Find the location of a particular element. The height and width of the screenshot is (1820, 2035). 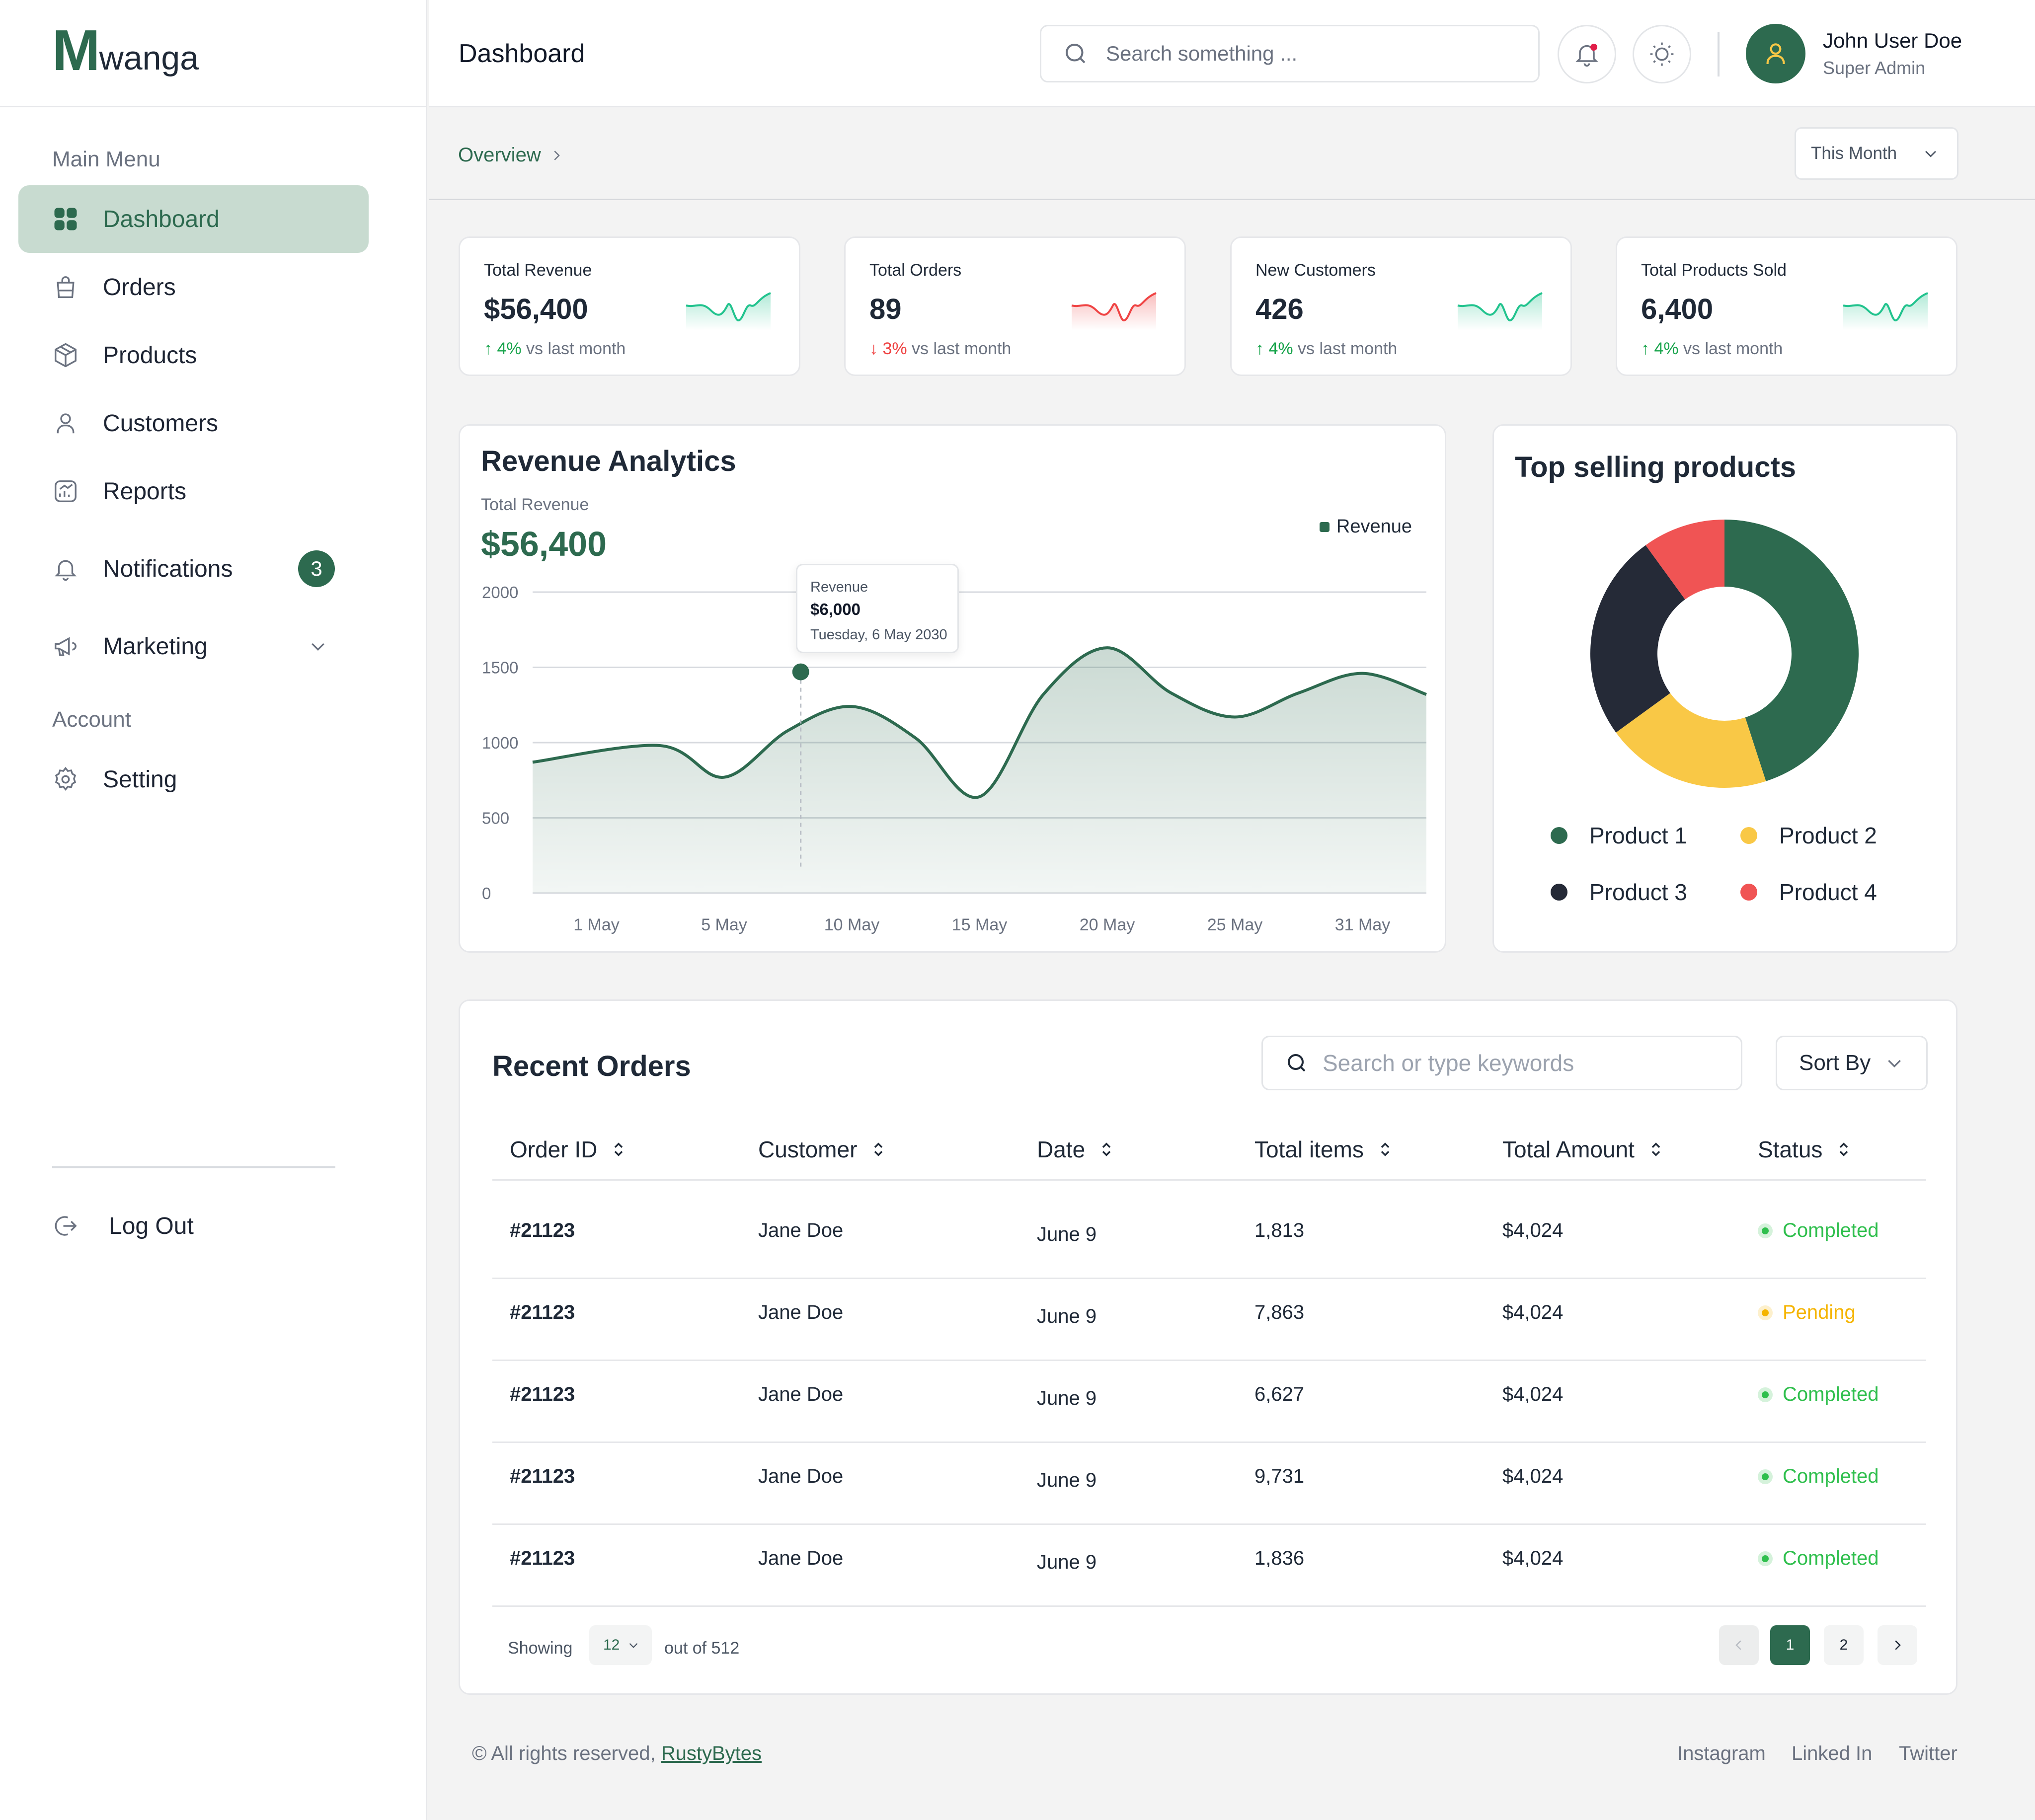

notifications-button is located at coordinates (1587, 54).